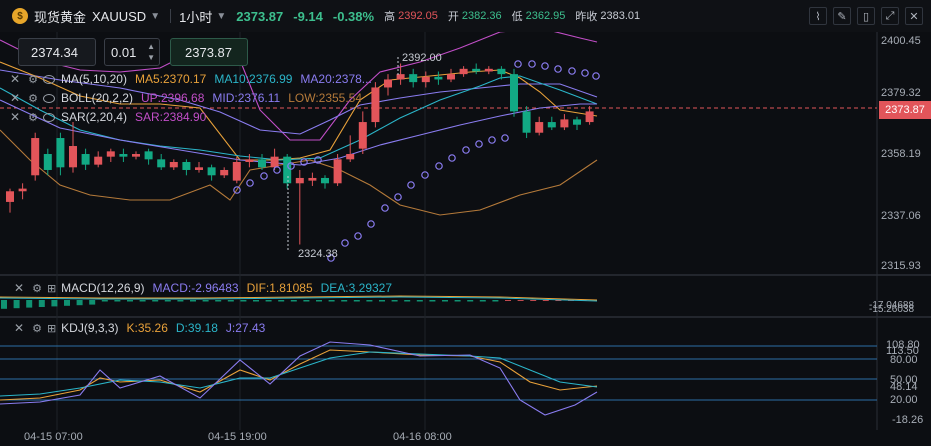  I want to click on d-value: D:39.18, so click(196, 328).